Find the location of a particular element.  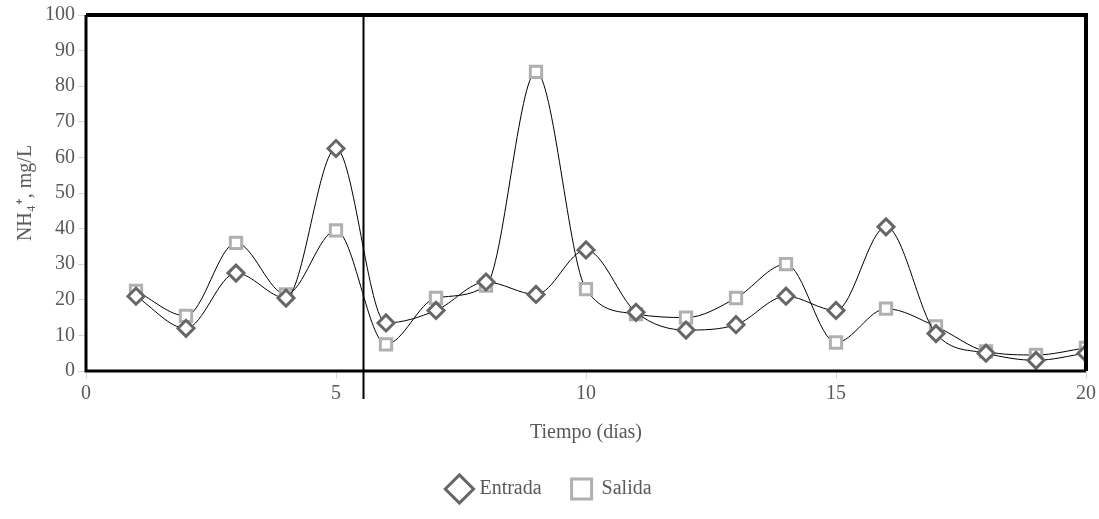

x-axis-title: Tiempo (días) is located at coordinates (586, 432).